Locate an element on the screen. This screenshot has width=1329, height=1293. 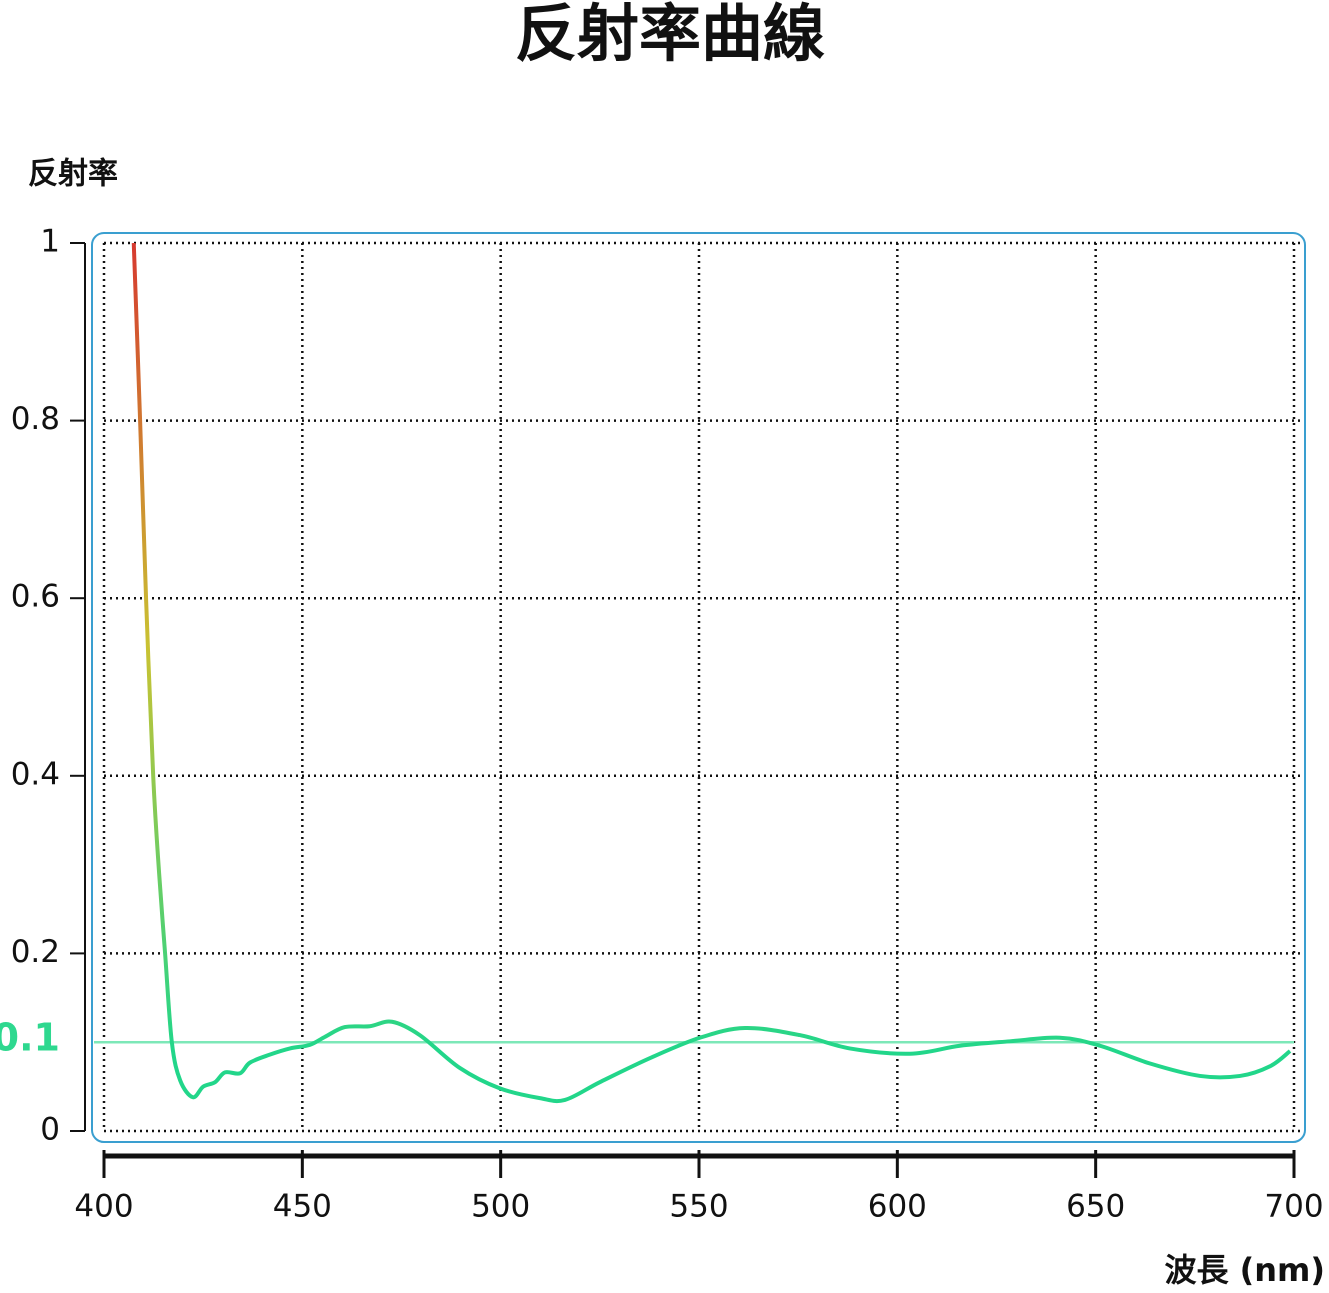
x-tick-label: 600 is located at coordinates (897, 1207).